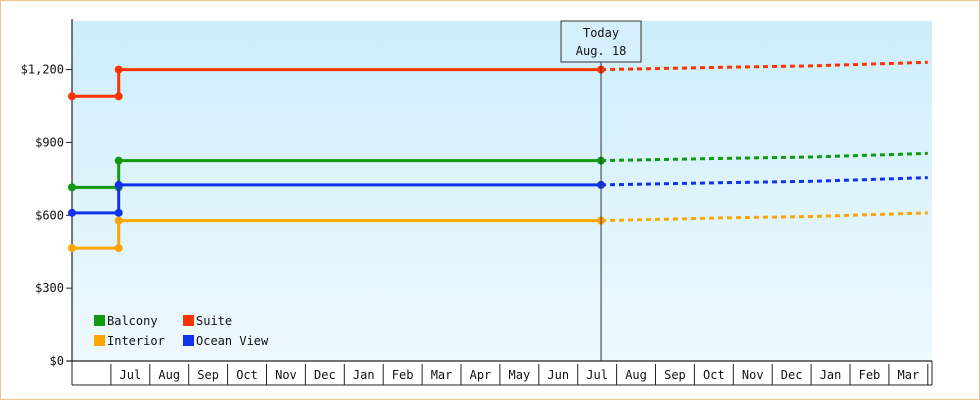  What do you see at coordinates (57, 361) in the screenshot?
I see `y-tick-label: $0` at bounding box center [57, 361].